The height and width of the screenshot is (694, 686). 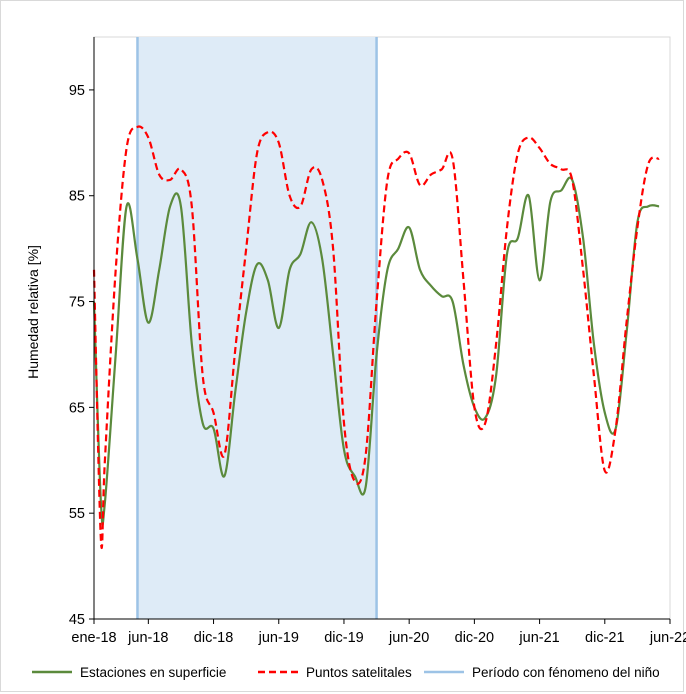 What do you see at coordinates (278, 638) in the screenshot?
I see `x-tick-label: jun-19` at bounding box center [278, 638].